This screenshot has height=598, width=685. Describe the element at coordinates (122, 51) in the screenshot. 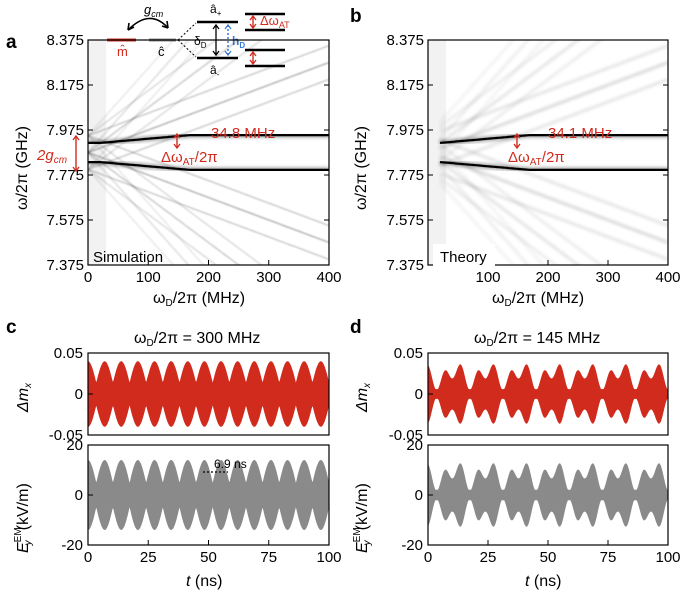

I see `magnon-label: m̂` at that location.